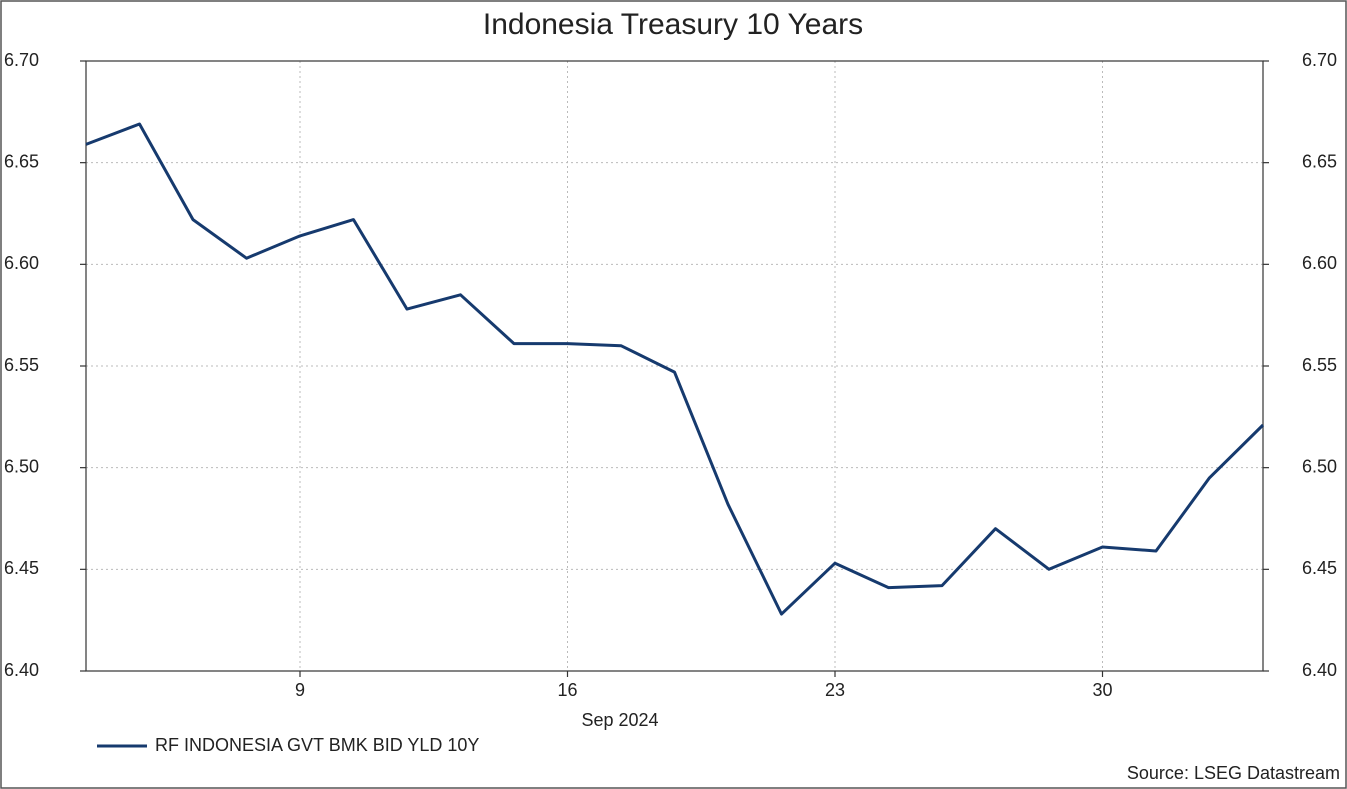 The image size is (1347, 789). I want to click on y-tick-label: 6.45, so click(21, 568).